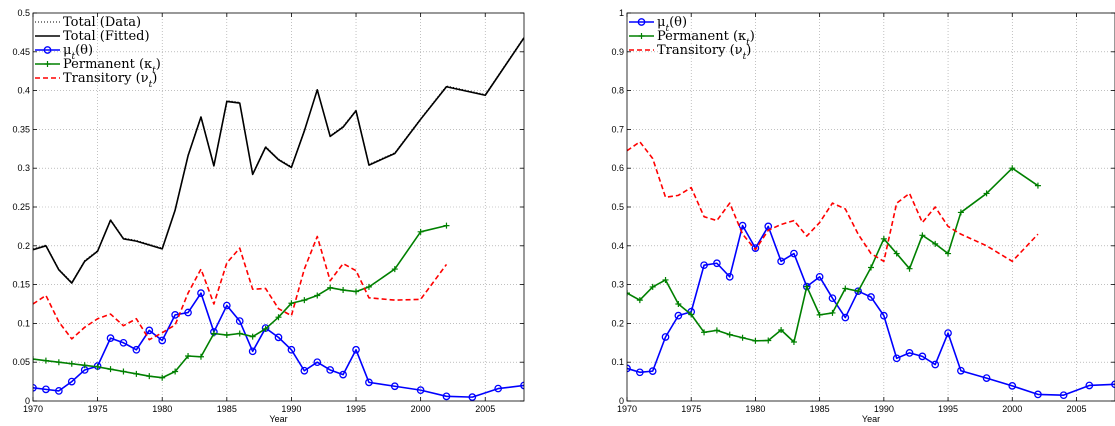 Image resolution: width=1115 pixels, height=426 pixels. What do you see at coordinates (33, 409) in the screenshot?
I see `x-tick-label: 1970` at bounding box center [33, 409].